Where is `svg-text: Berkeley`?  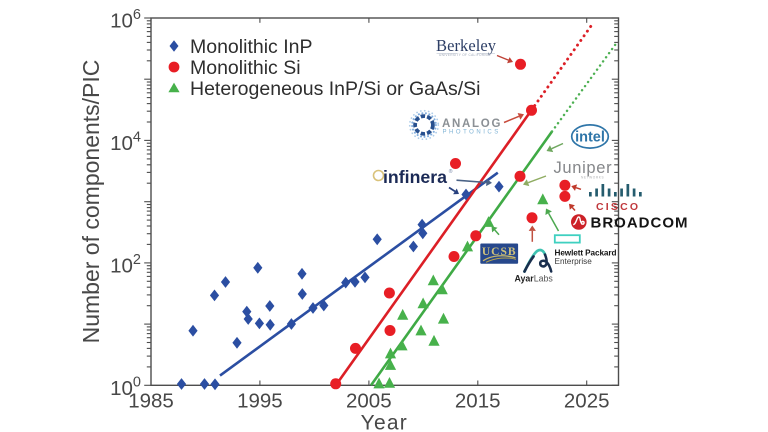 svg-text: Berkeley is located at coordinates (466, 45).